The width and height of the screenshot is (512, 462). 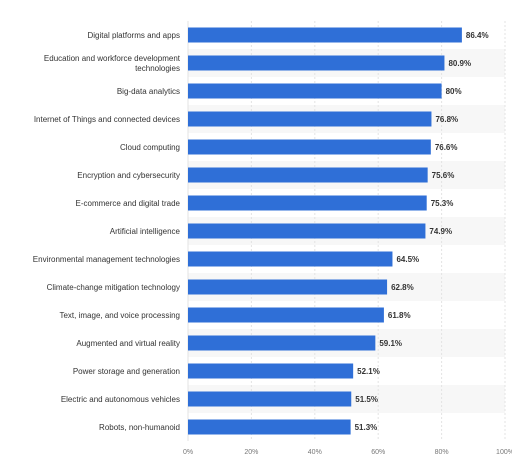 What do you see at coordinates (112, 58) in the screenshot?
I see `category-label-line: Education and workforce development` at bounding box center [112, 58].